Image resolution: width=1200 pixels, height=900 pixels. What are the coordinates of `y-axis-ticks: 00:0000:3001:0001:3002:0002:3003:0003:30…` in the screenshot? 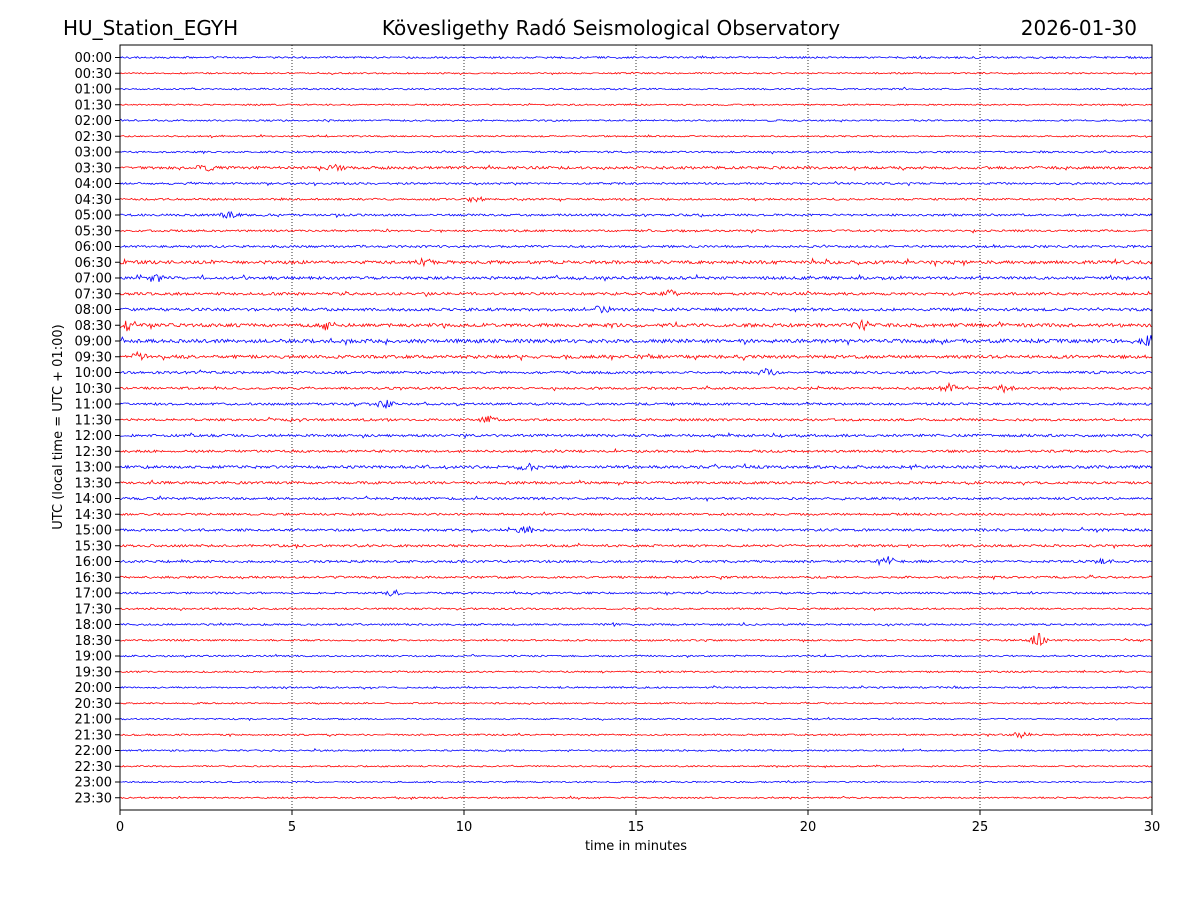 It's located at (97, 428).